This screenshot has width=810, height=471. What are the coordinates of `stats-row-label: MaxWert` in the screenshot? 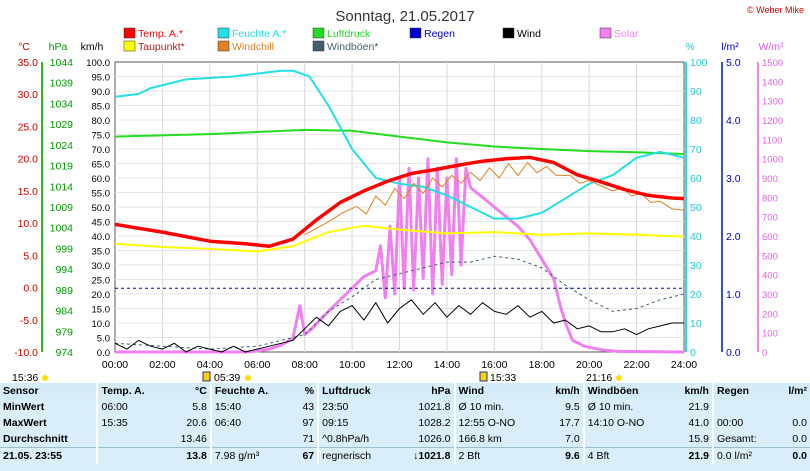 It's located at (25, 423).